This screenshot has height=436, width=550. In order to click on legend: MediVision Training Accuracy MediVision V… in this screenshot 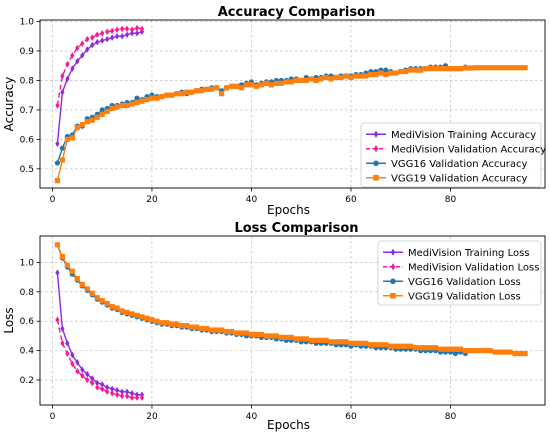, I will do `click(453, 155)`.